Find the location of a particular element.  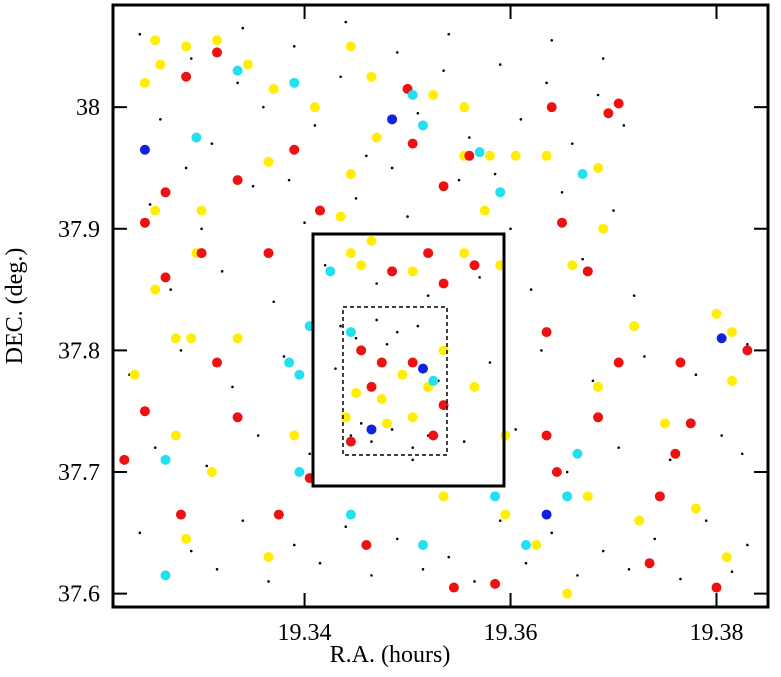

y-tick-label: 38 is located at coordinates (88, 108).